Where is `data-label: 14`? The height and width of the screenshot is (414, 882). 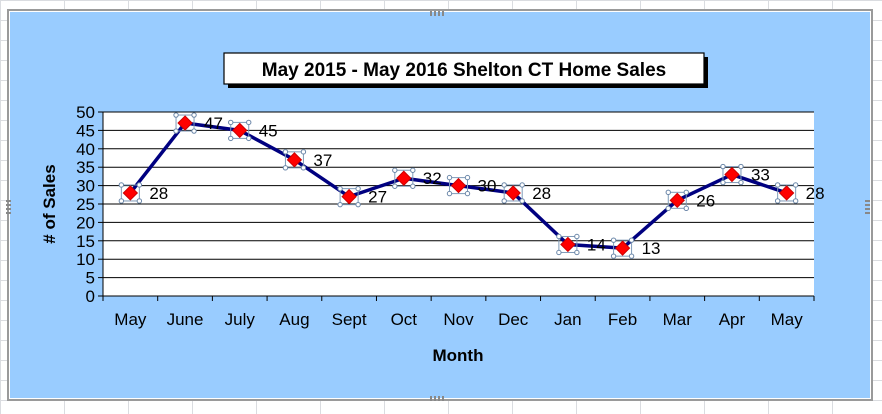
data-label: 14 is located at coordinates (596, 244).